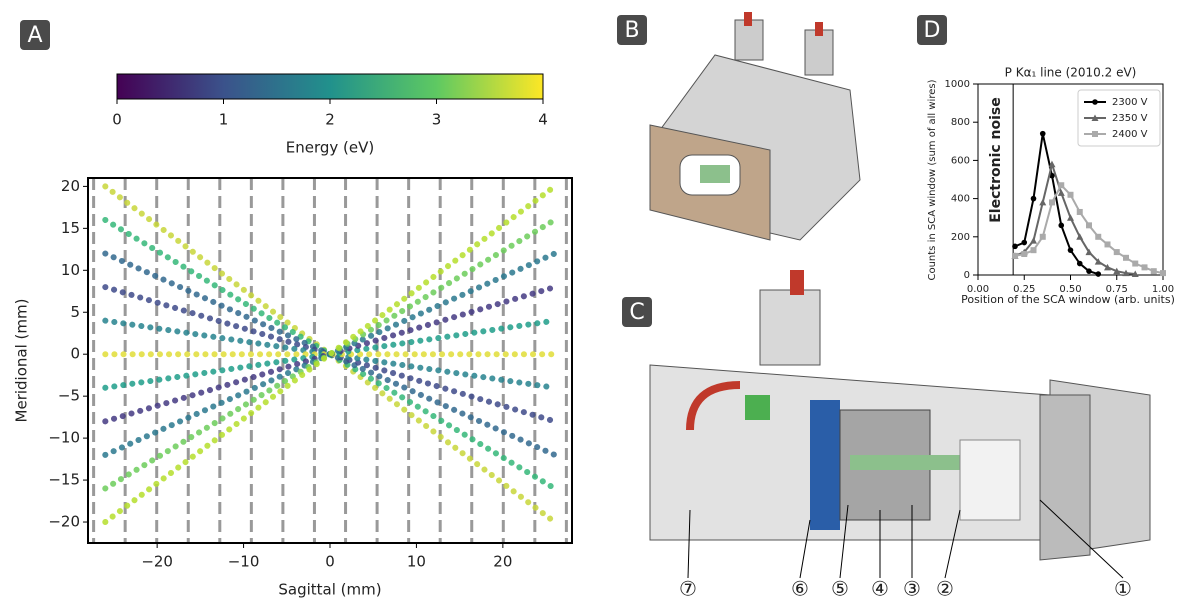 This screenshot has height=602, width=1179. I want to click on y-tick-label: 15, so click(70, 228).